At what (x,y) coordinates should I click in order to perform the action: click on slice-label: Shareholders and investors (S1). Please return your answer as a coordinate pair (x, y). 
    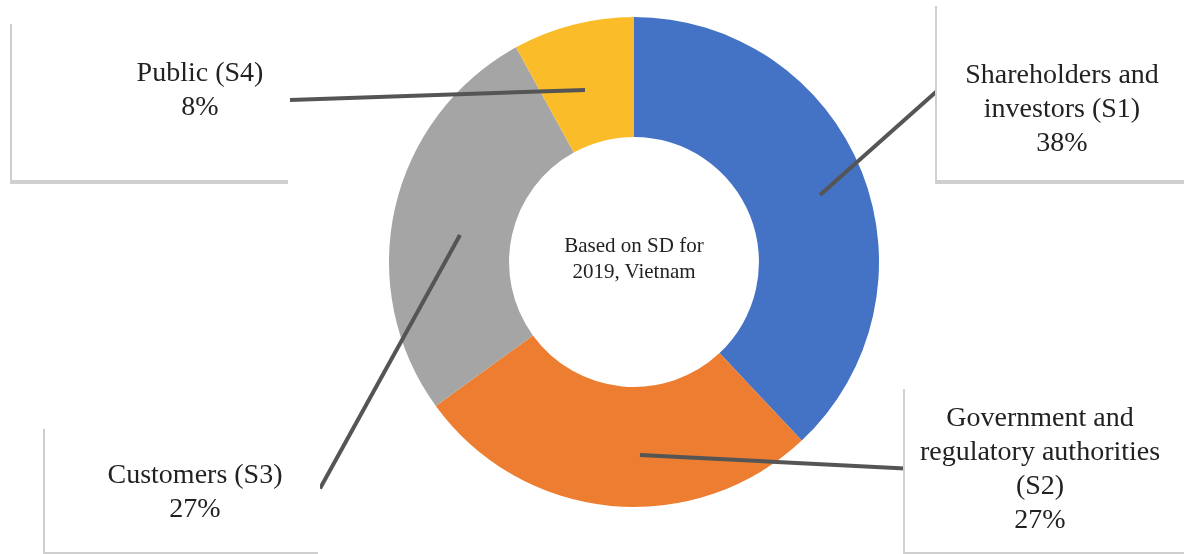
    Looking at the image, I should click on (1062, 91).